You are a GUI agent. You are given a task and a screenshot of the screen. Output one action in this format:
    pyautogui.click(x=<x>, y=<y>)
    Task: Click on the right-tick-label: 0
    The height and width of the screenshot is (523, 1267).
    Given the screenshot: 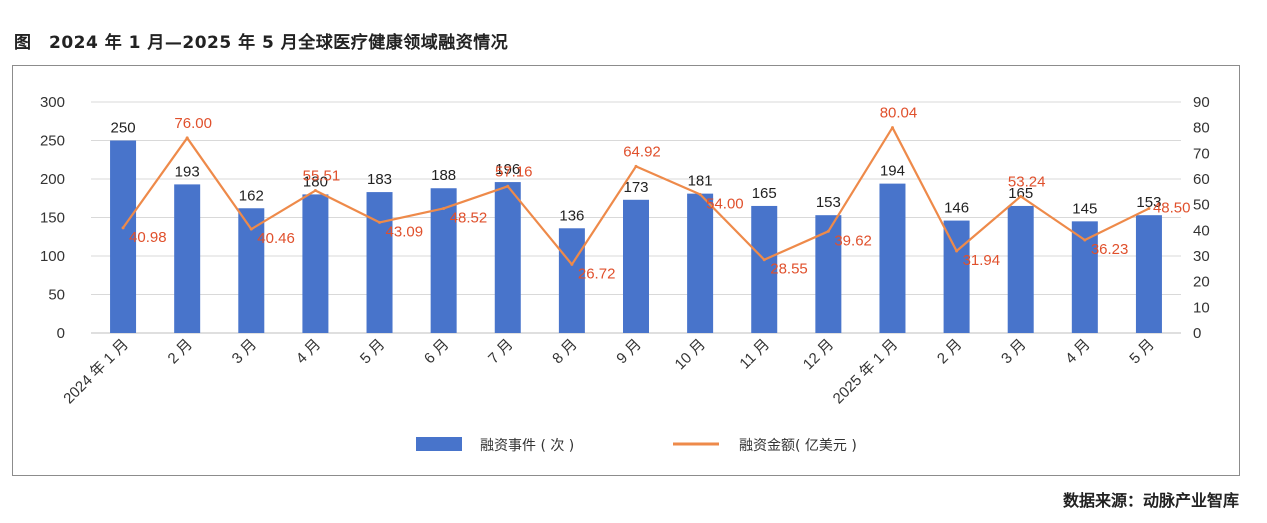 What is the action you would take?
    pyautogui.click(x=1197, y=333)
    